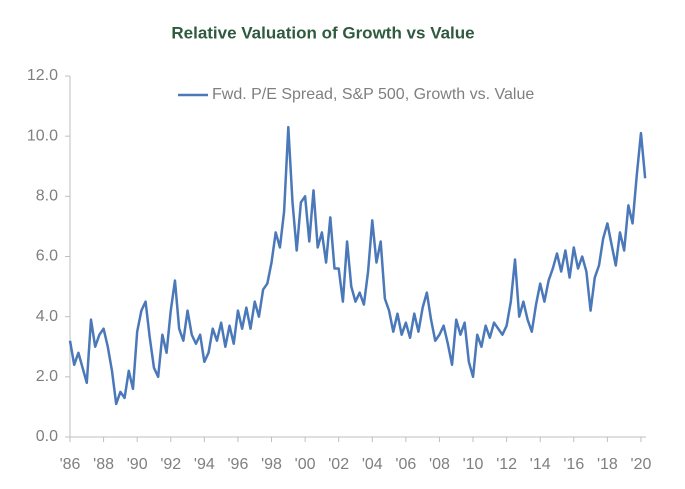  I want to click on x-tick-label: '04, so click(372, 464).